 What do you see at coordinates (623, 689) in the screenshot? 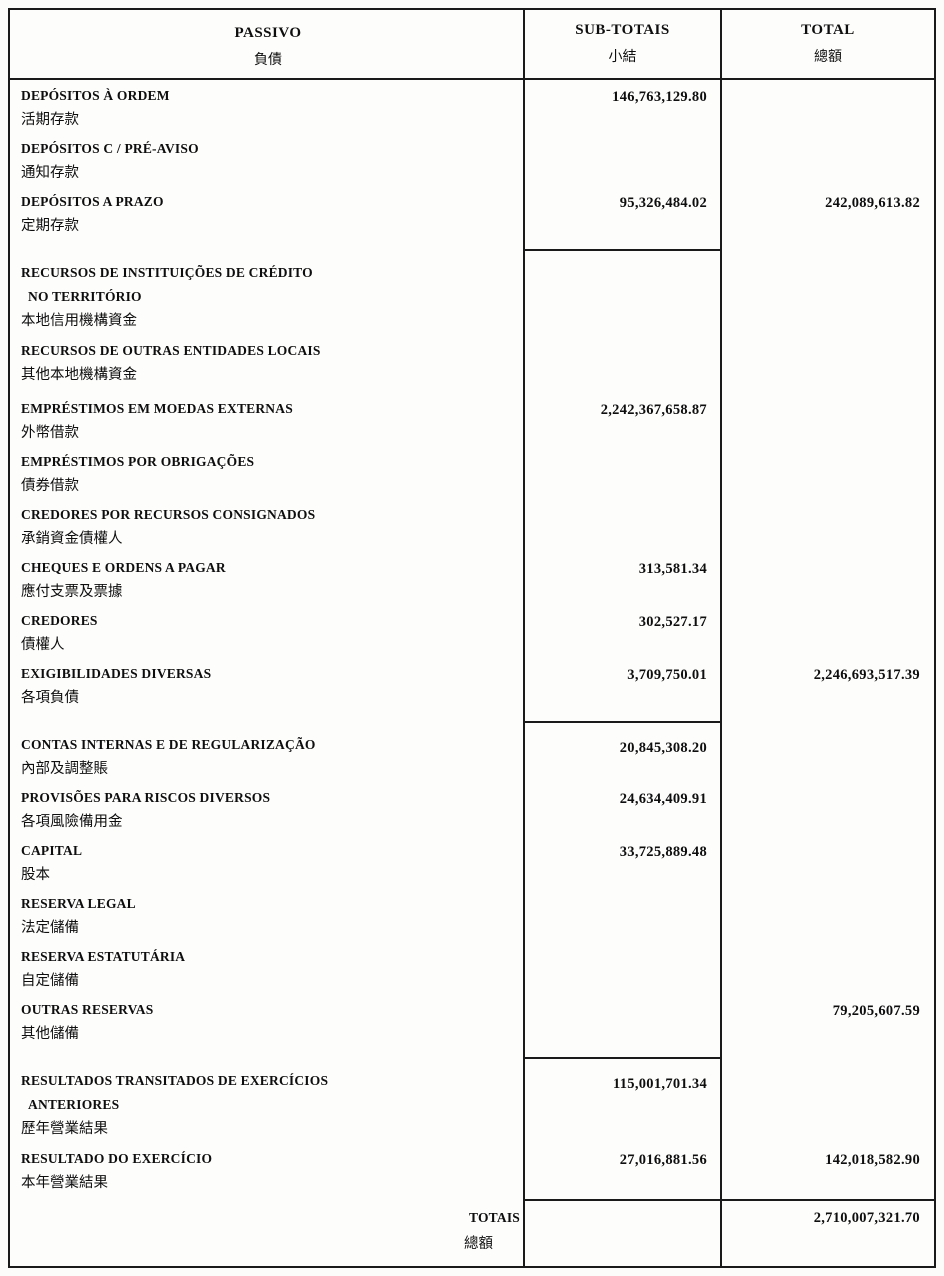
I see `subtotal-value: 3,709,750.01` at bounding box center [623, 689].